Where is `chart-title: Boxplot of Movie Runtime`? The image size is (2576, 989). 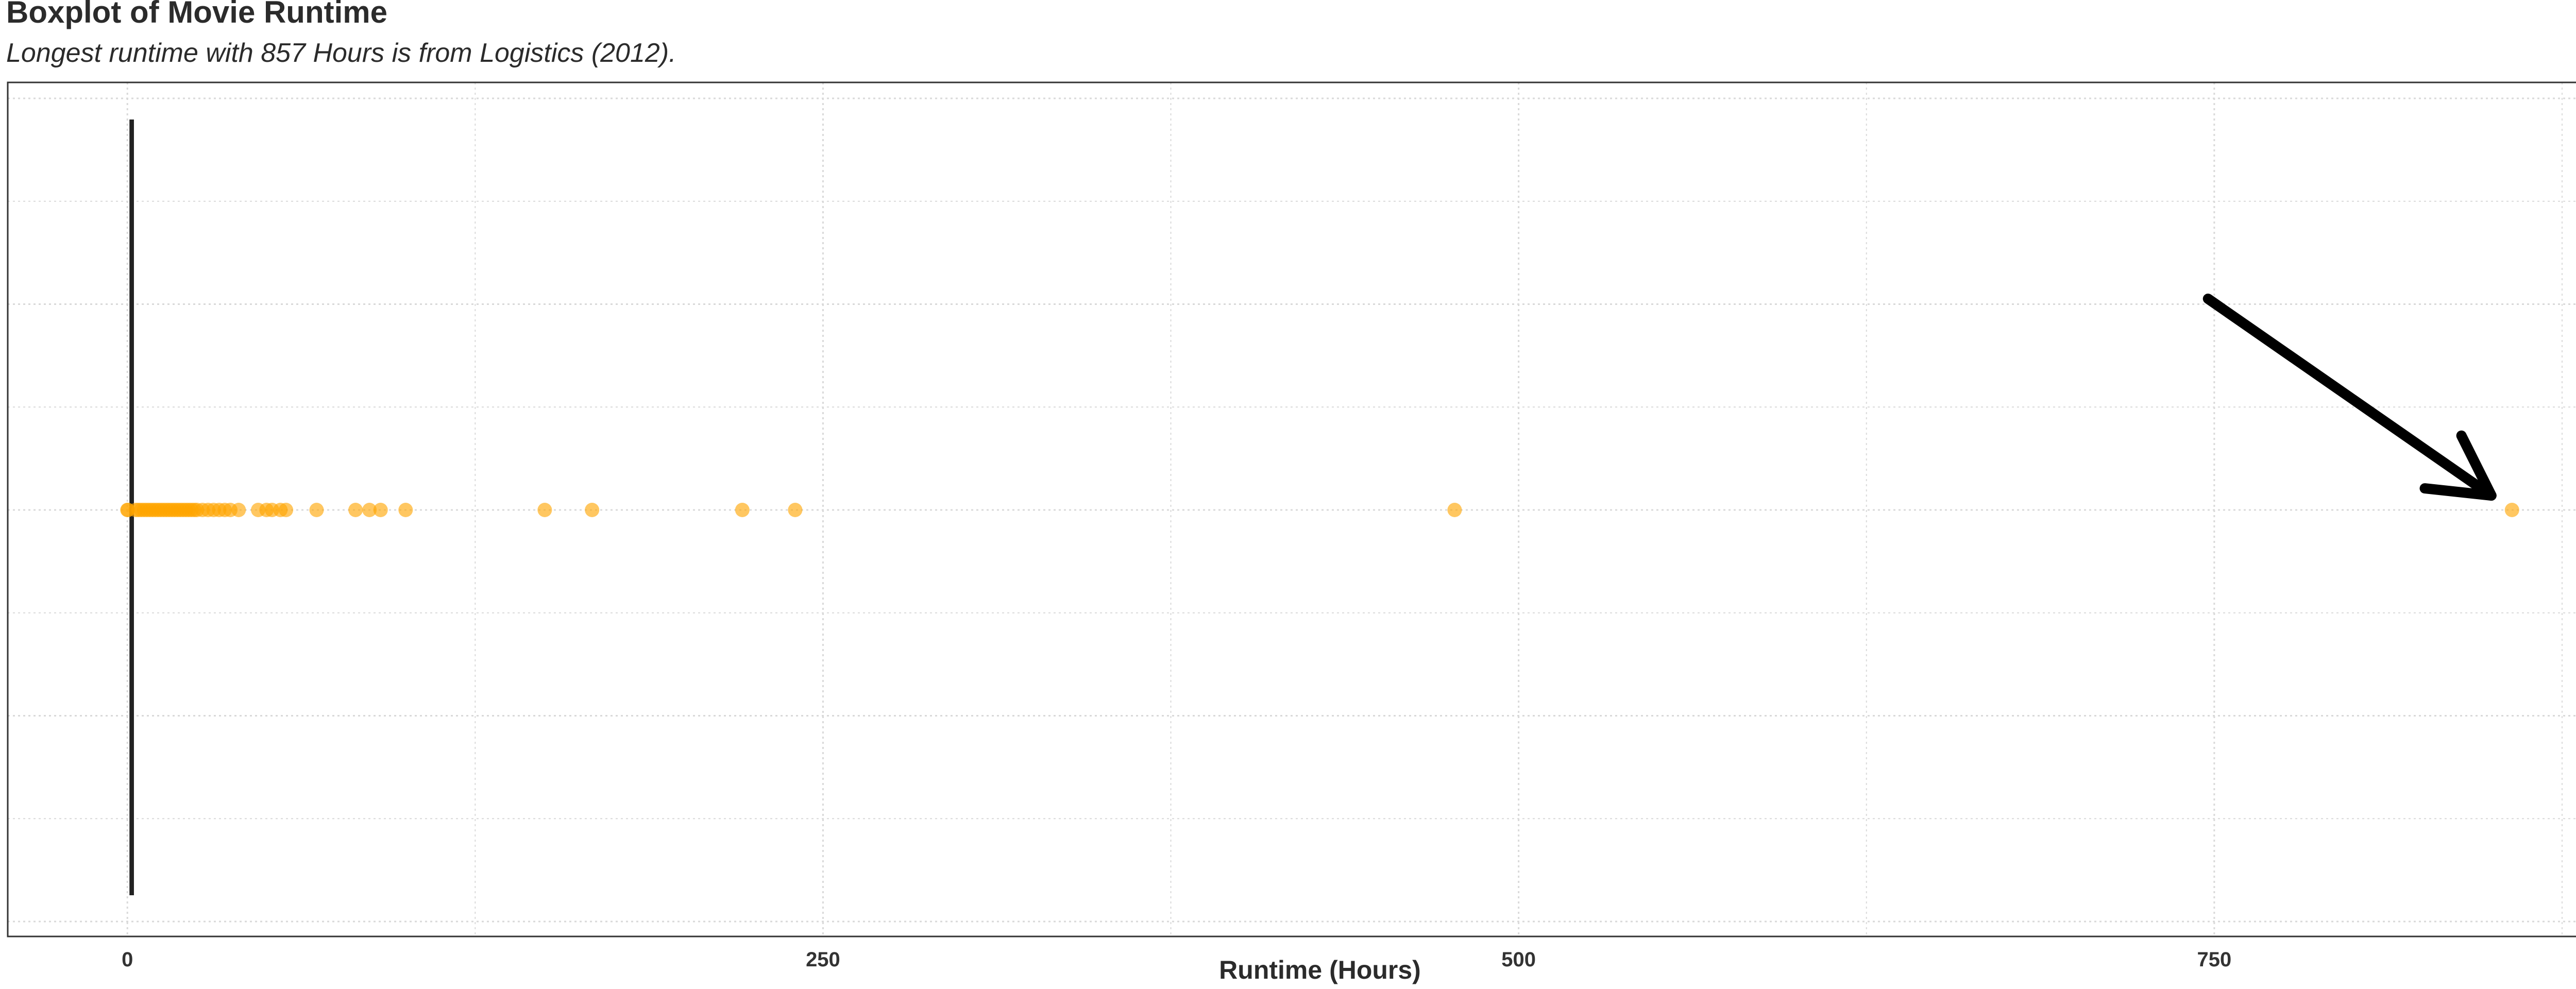
chart-title: Boxplot of Movie Runtime is located at coordinates (196, 14).